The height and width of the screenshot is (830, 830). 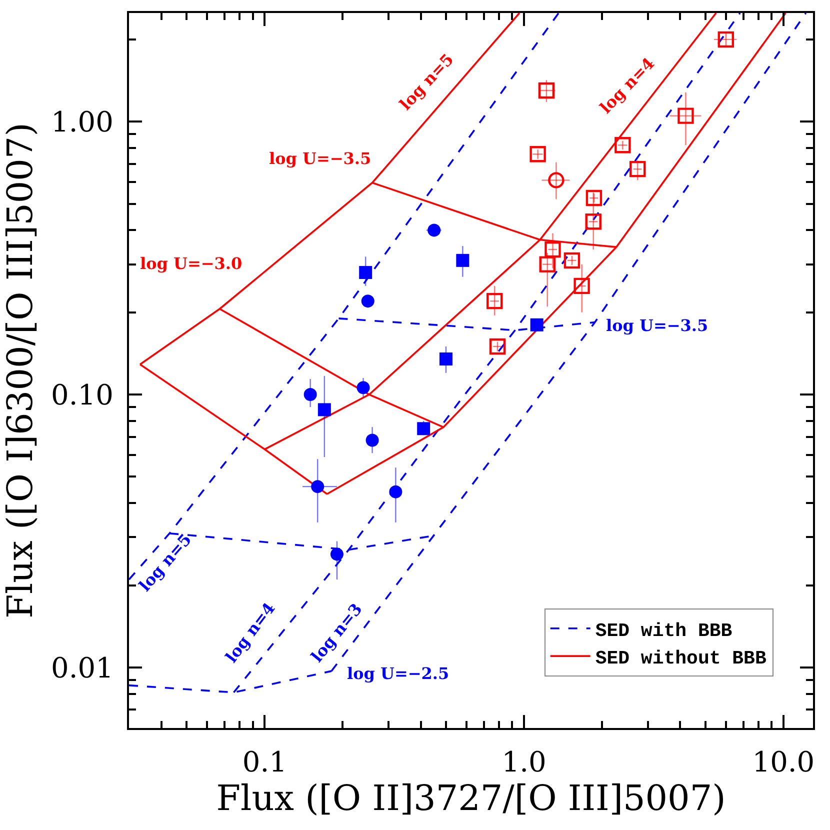 I want to click on x-axis-title: Flux ([O II]3727/[O III]5007), so click(x=471, y=799).